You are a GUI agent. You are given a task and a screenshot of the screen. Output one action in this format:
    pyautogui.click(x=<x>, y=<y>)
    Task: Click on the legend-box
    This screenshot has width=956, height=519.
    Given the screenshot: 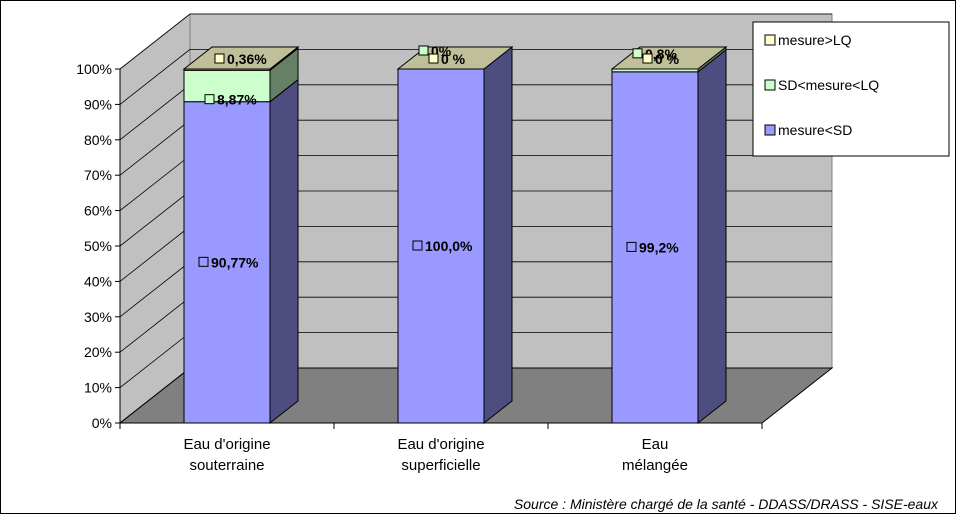 What is the action you would take?
    pyautogui.click(x=851, y=89)
    